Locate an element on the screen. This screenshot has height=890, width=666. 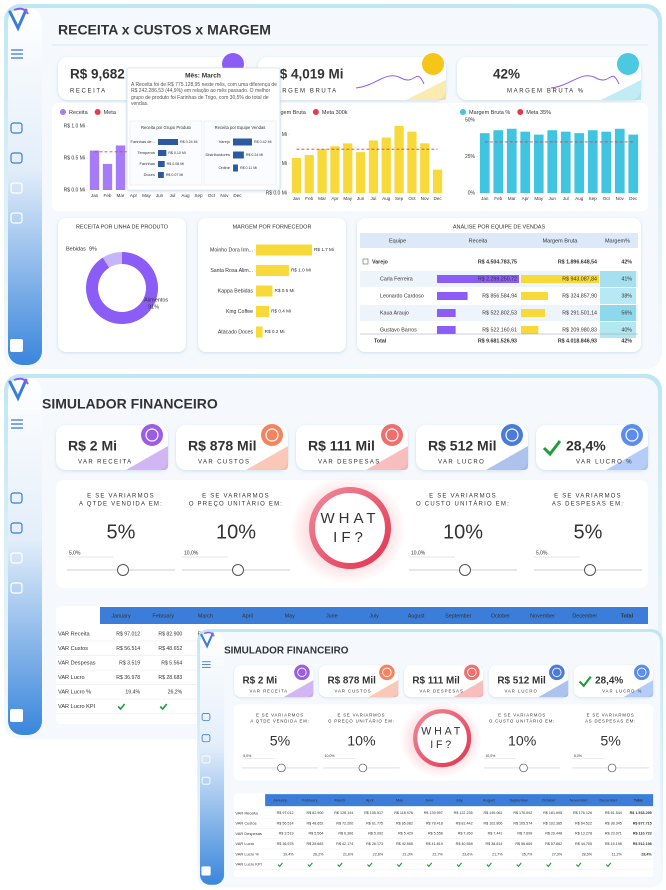
cell: Gustavo Barros is located at coordinates (398, 330).